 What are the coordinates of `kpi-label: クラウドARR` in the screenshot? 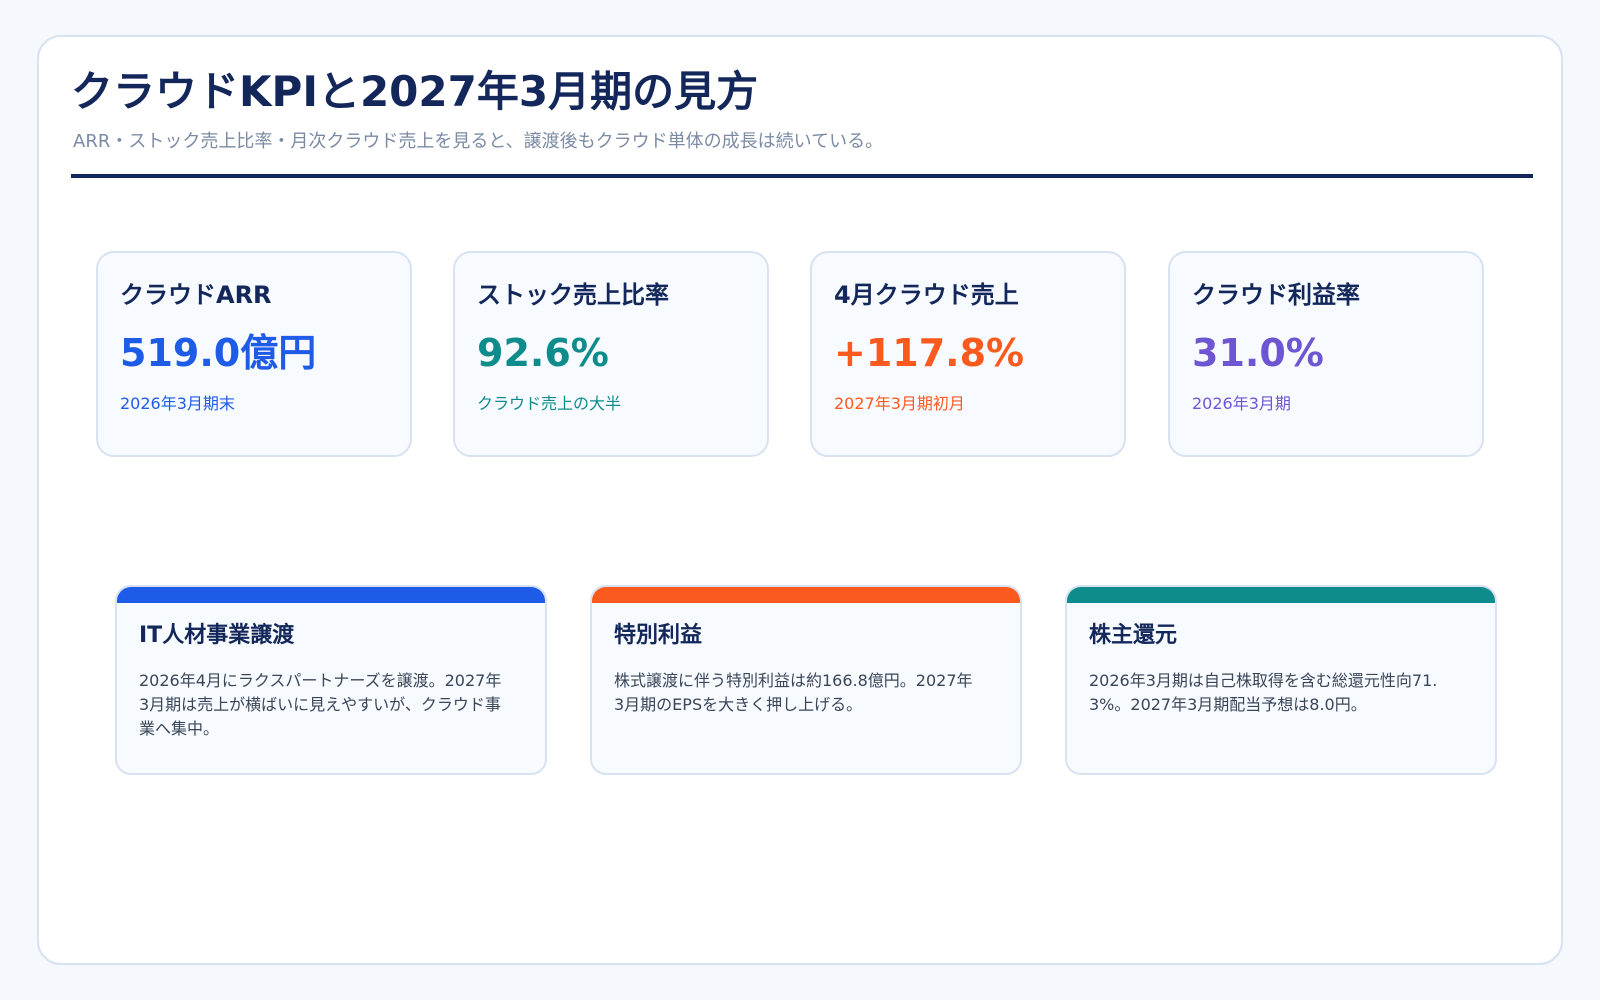 It's located at (196, 295).